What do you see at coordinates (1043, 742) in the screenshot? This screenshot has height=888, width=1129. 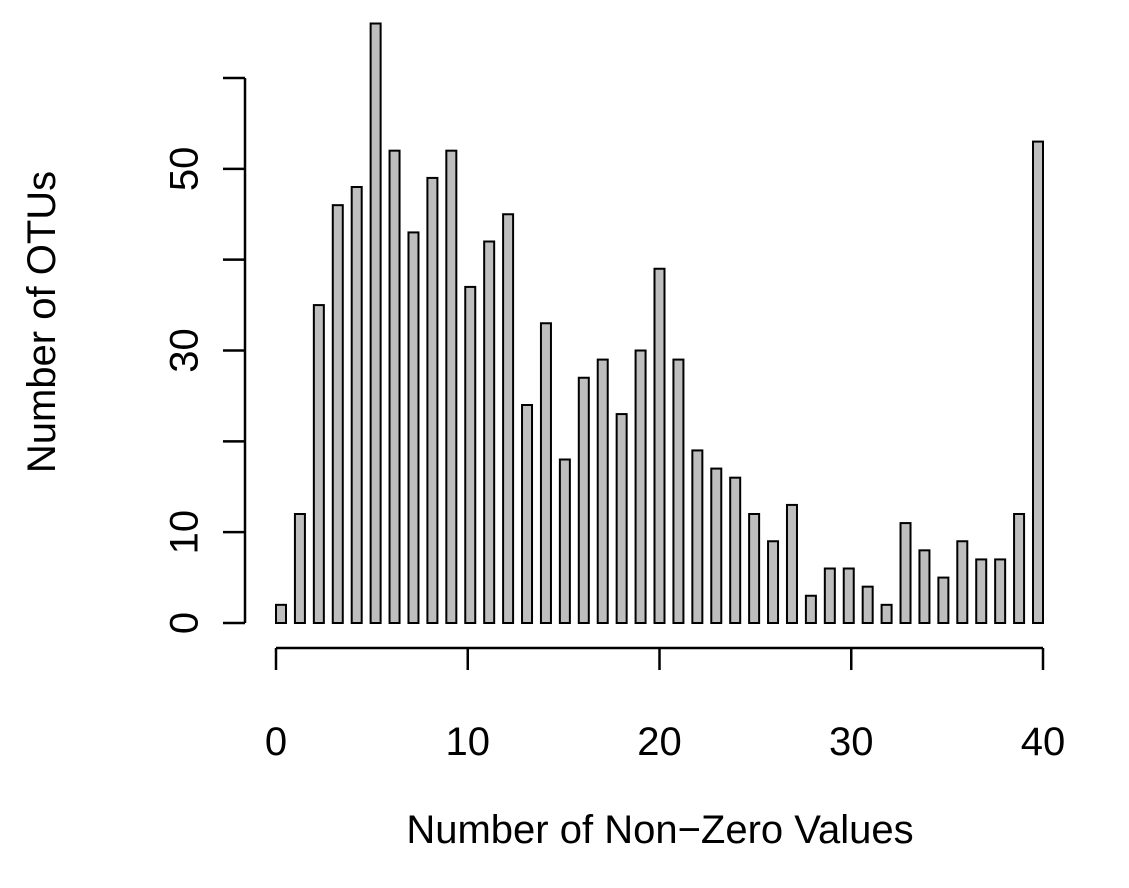 I see `x-tick-label: 40` at bounding box center [1043, 742].